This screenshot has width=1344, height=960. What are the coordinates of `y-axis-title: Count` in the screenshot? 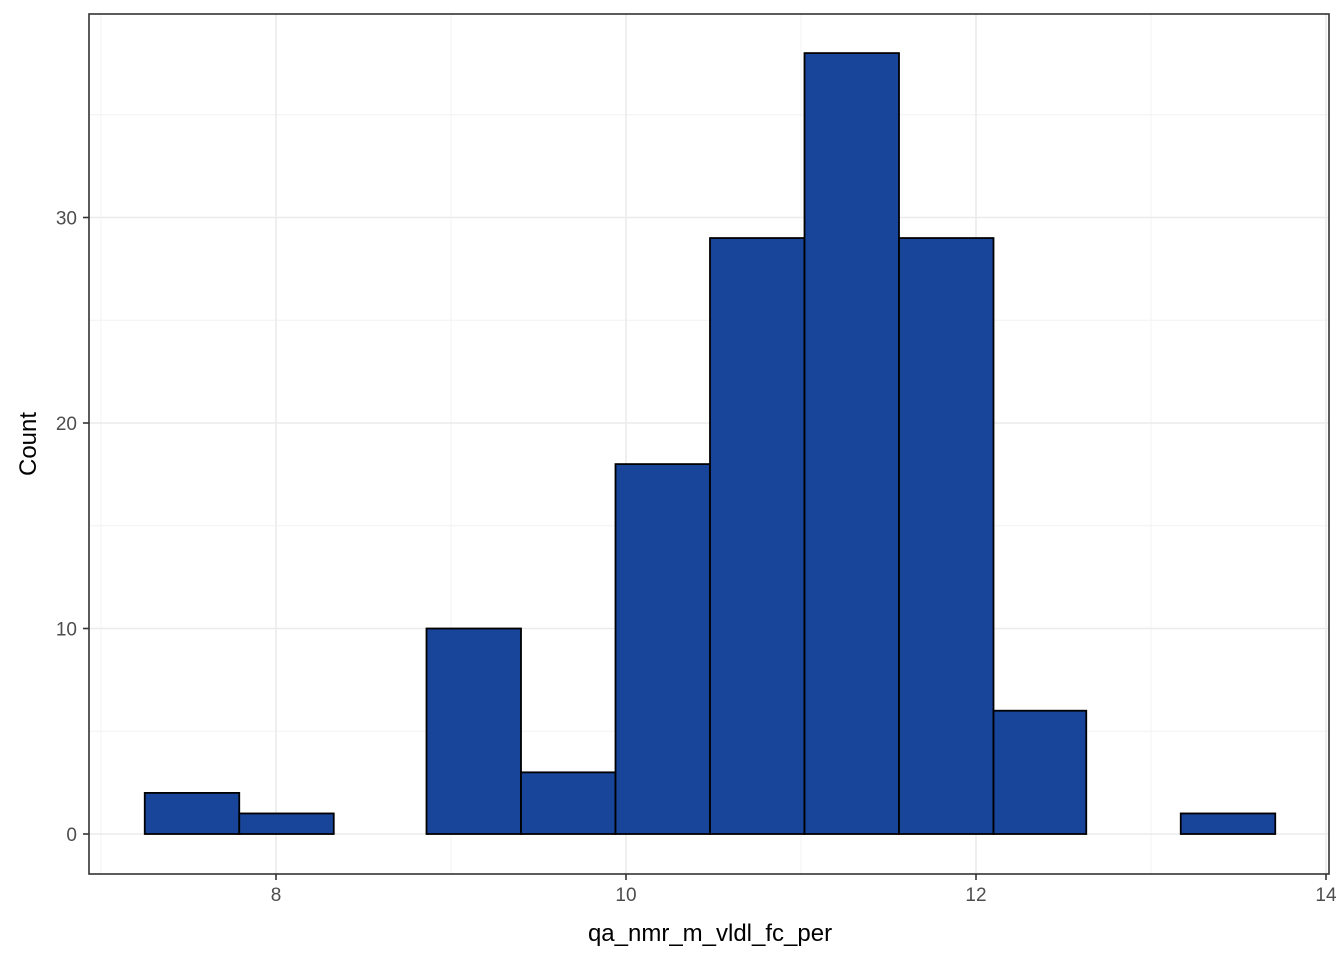 It's located at (28, 444).